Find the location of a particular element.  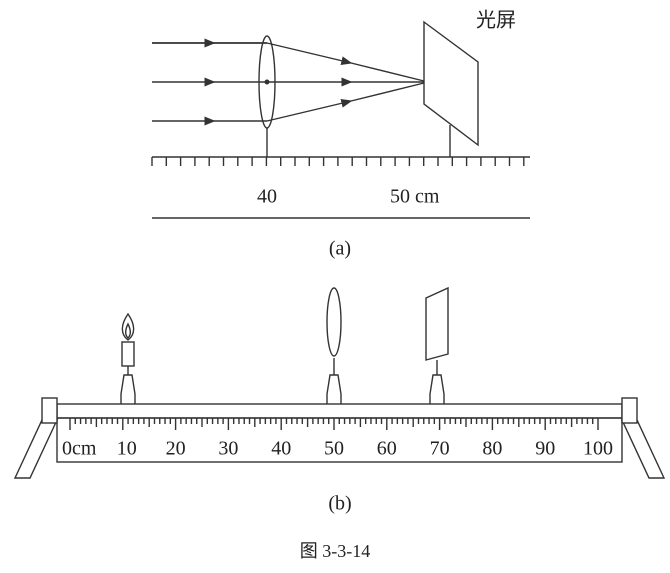

scale-label: 20 is located at coordinates (176, 449).